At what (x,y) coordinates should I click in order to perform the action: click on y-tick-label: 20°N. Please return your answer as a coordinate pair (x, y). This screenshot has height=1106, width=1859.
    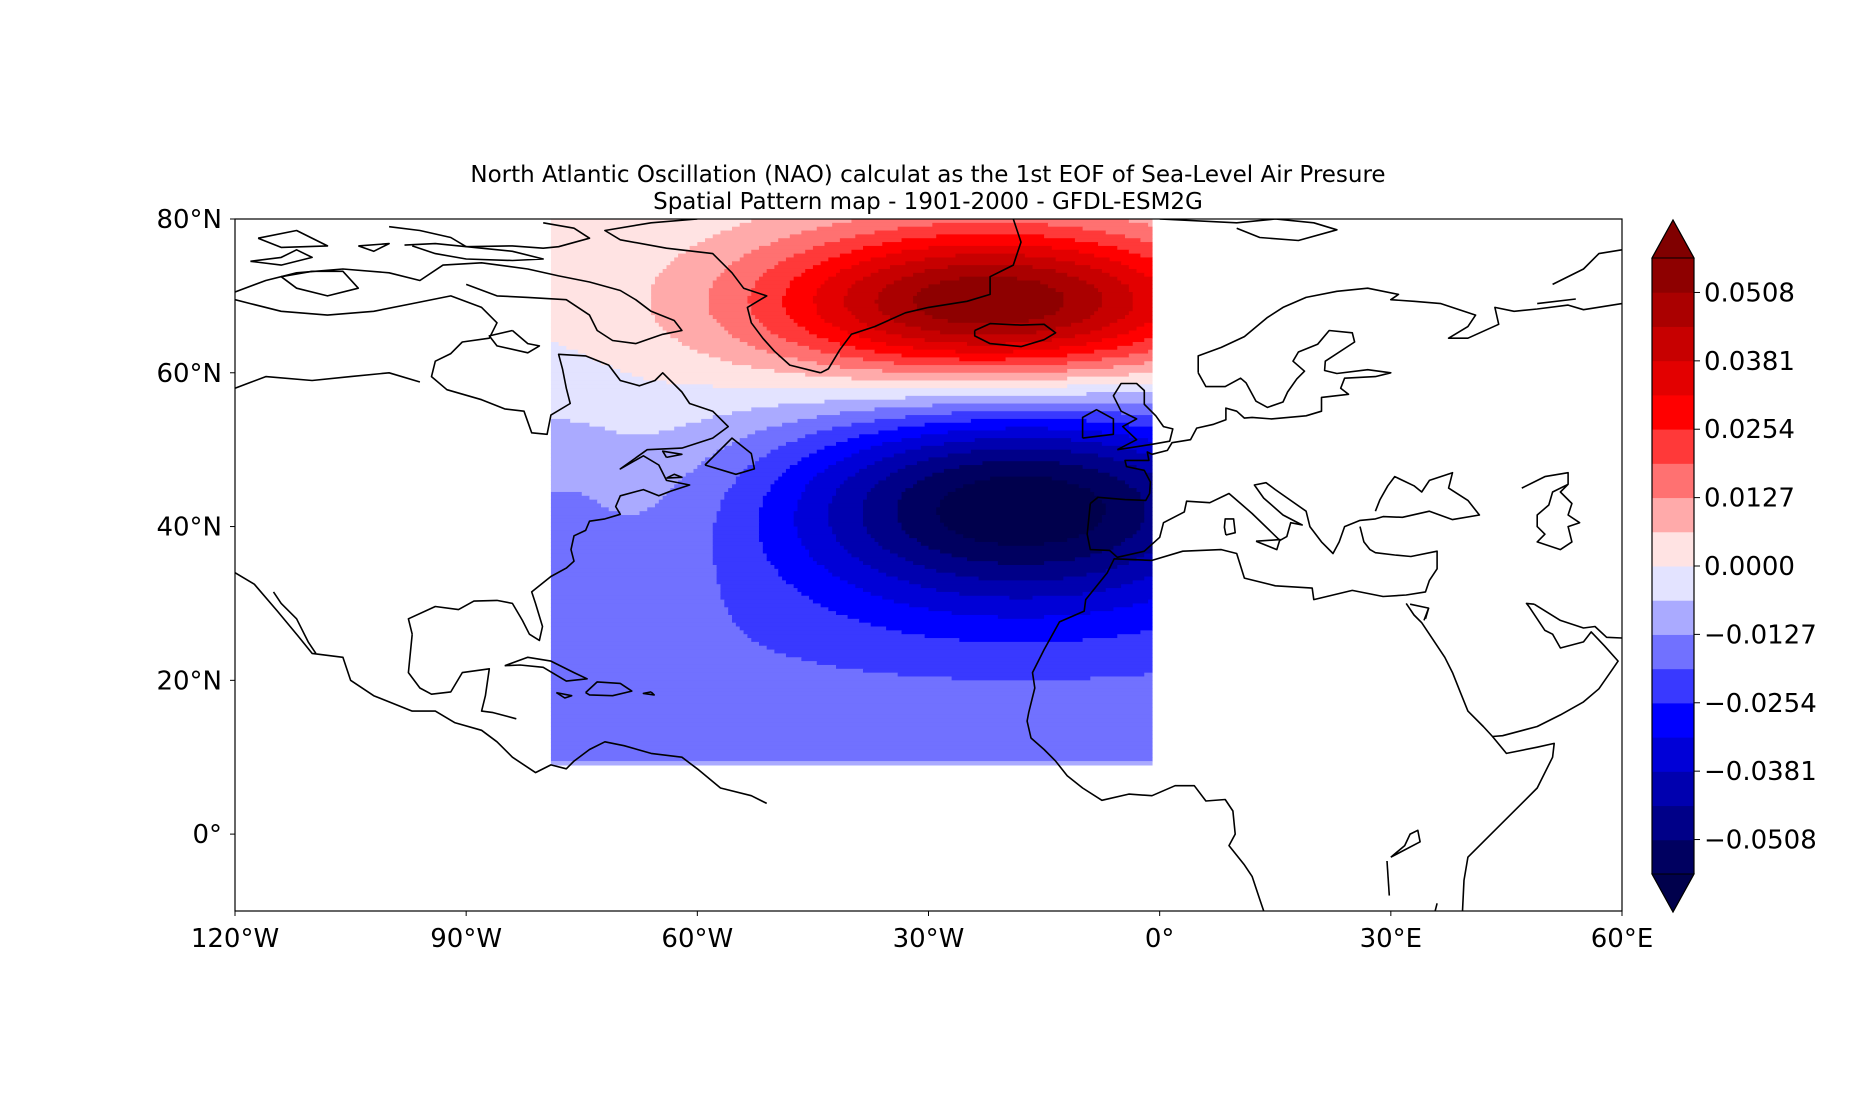
    Looking at the image, I should click on (189, 681).